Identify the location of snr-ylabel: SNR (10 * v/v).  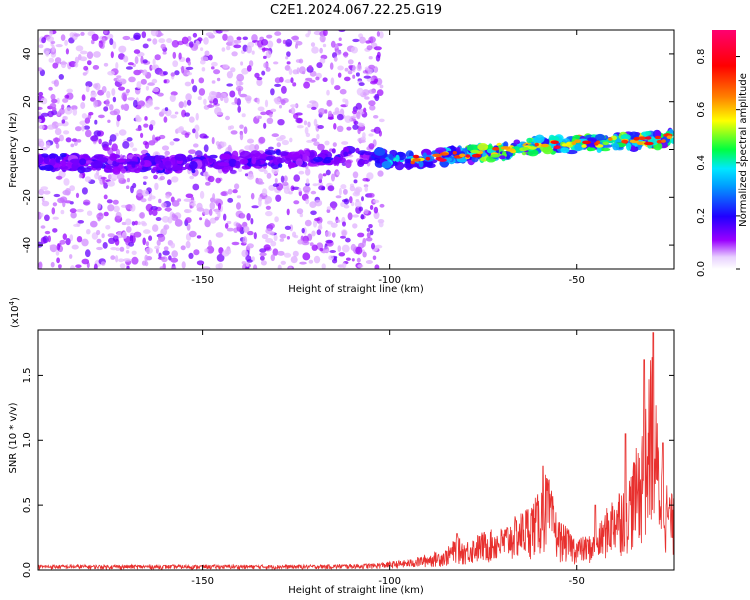
(13, 437).